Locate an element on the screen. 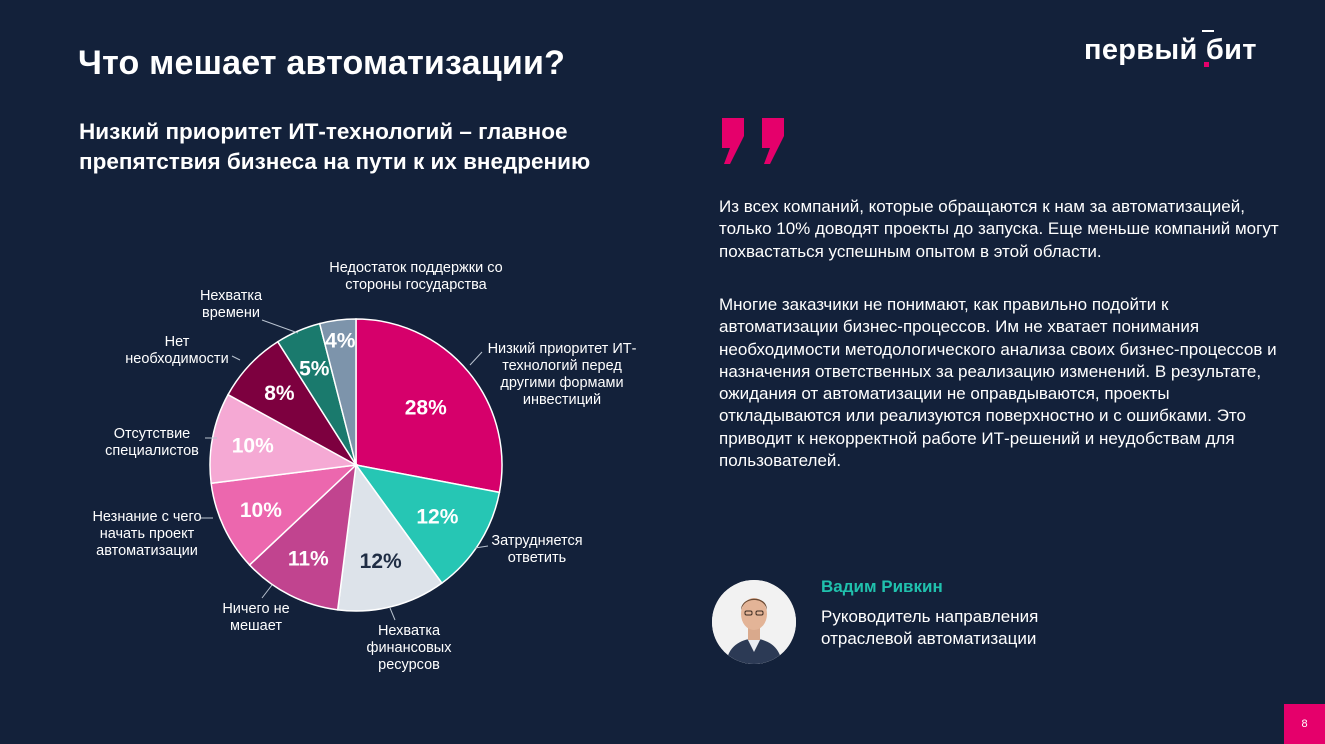  pie-category-label: Затрудняется ответить is located at coordinates (536, 549).